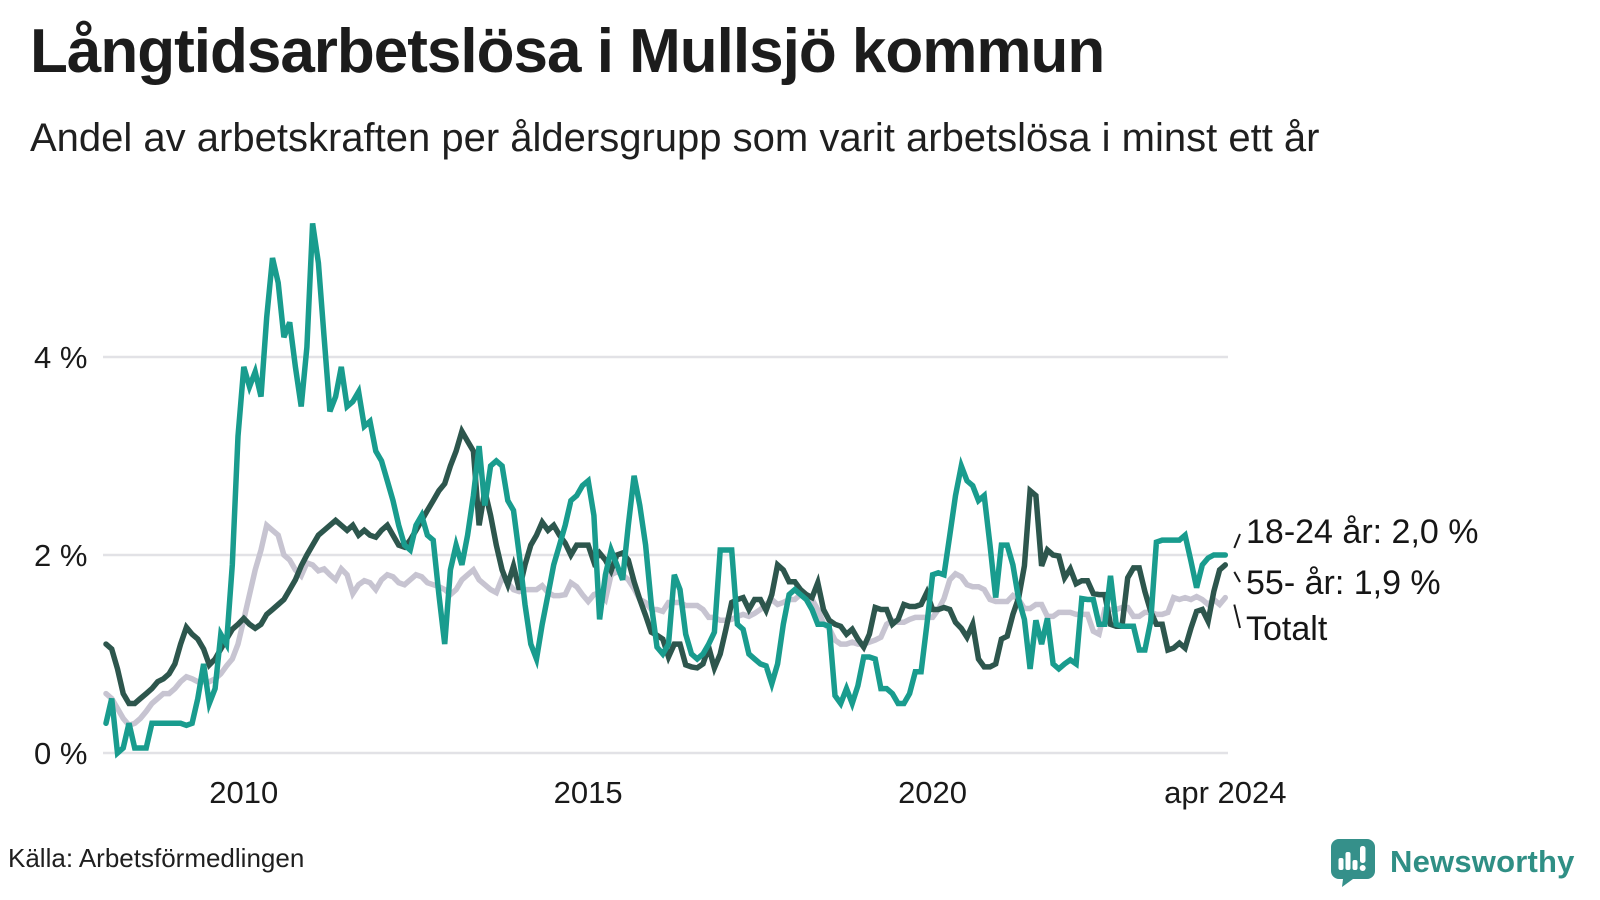  I want to click on x-tick-label: 2015, so click(588, 792).